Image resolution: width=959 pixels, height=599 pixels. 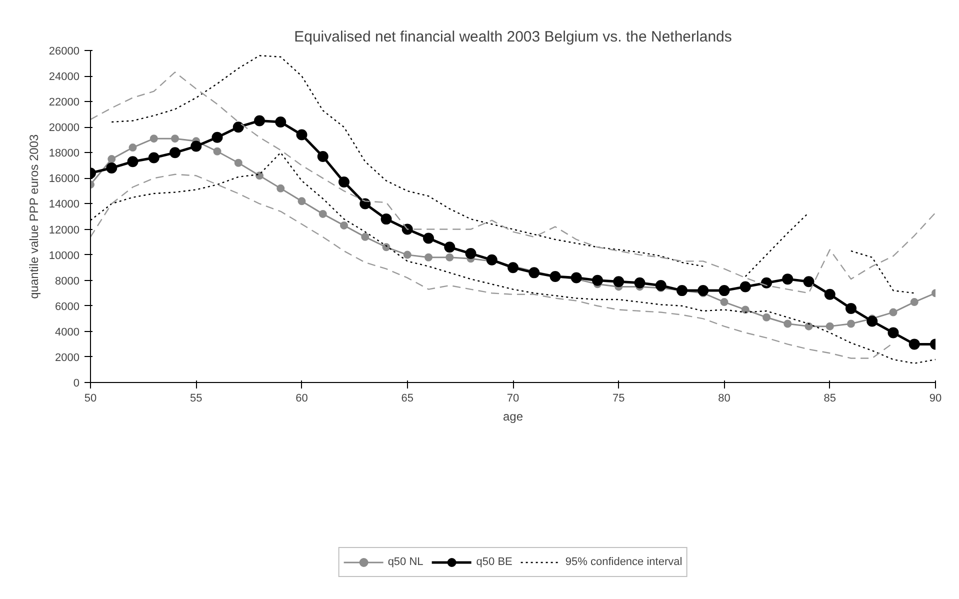 What do you see at coordinates (67, 306) in the screenshot?
I see `y-tick-label: 6000` at bounding box center [67, 306].